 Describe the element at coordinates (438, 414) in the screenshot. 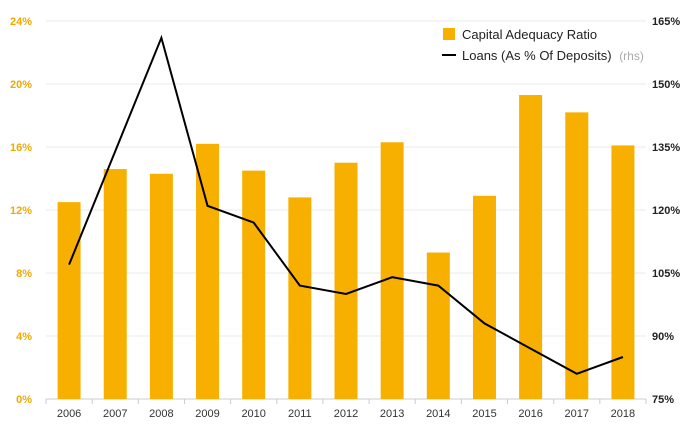

I see `x-tick-label: 2014` at that location.